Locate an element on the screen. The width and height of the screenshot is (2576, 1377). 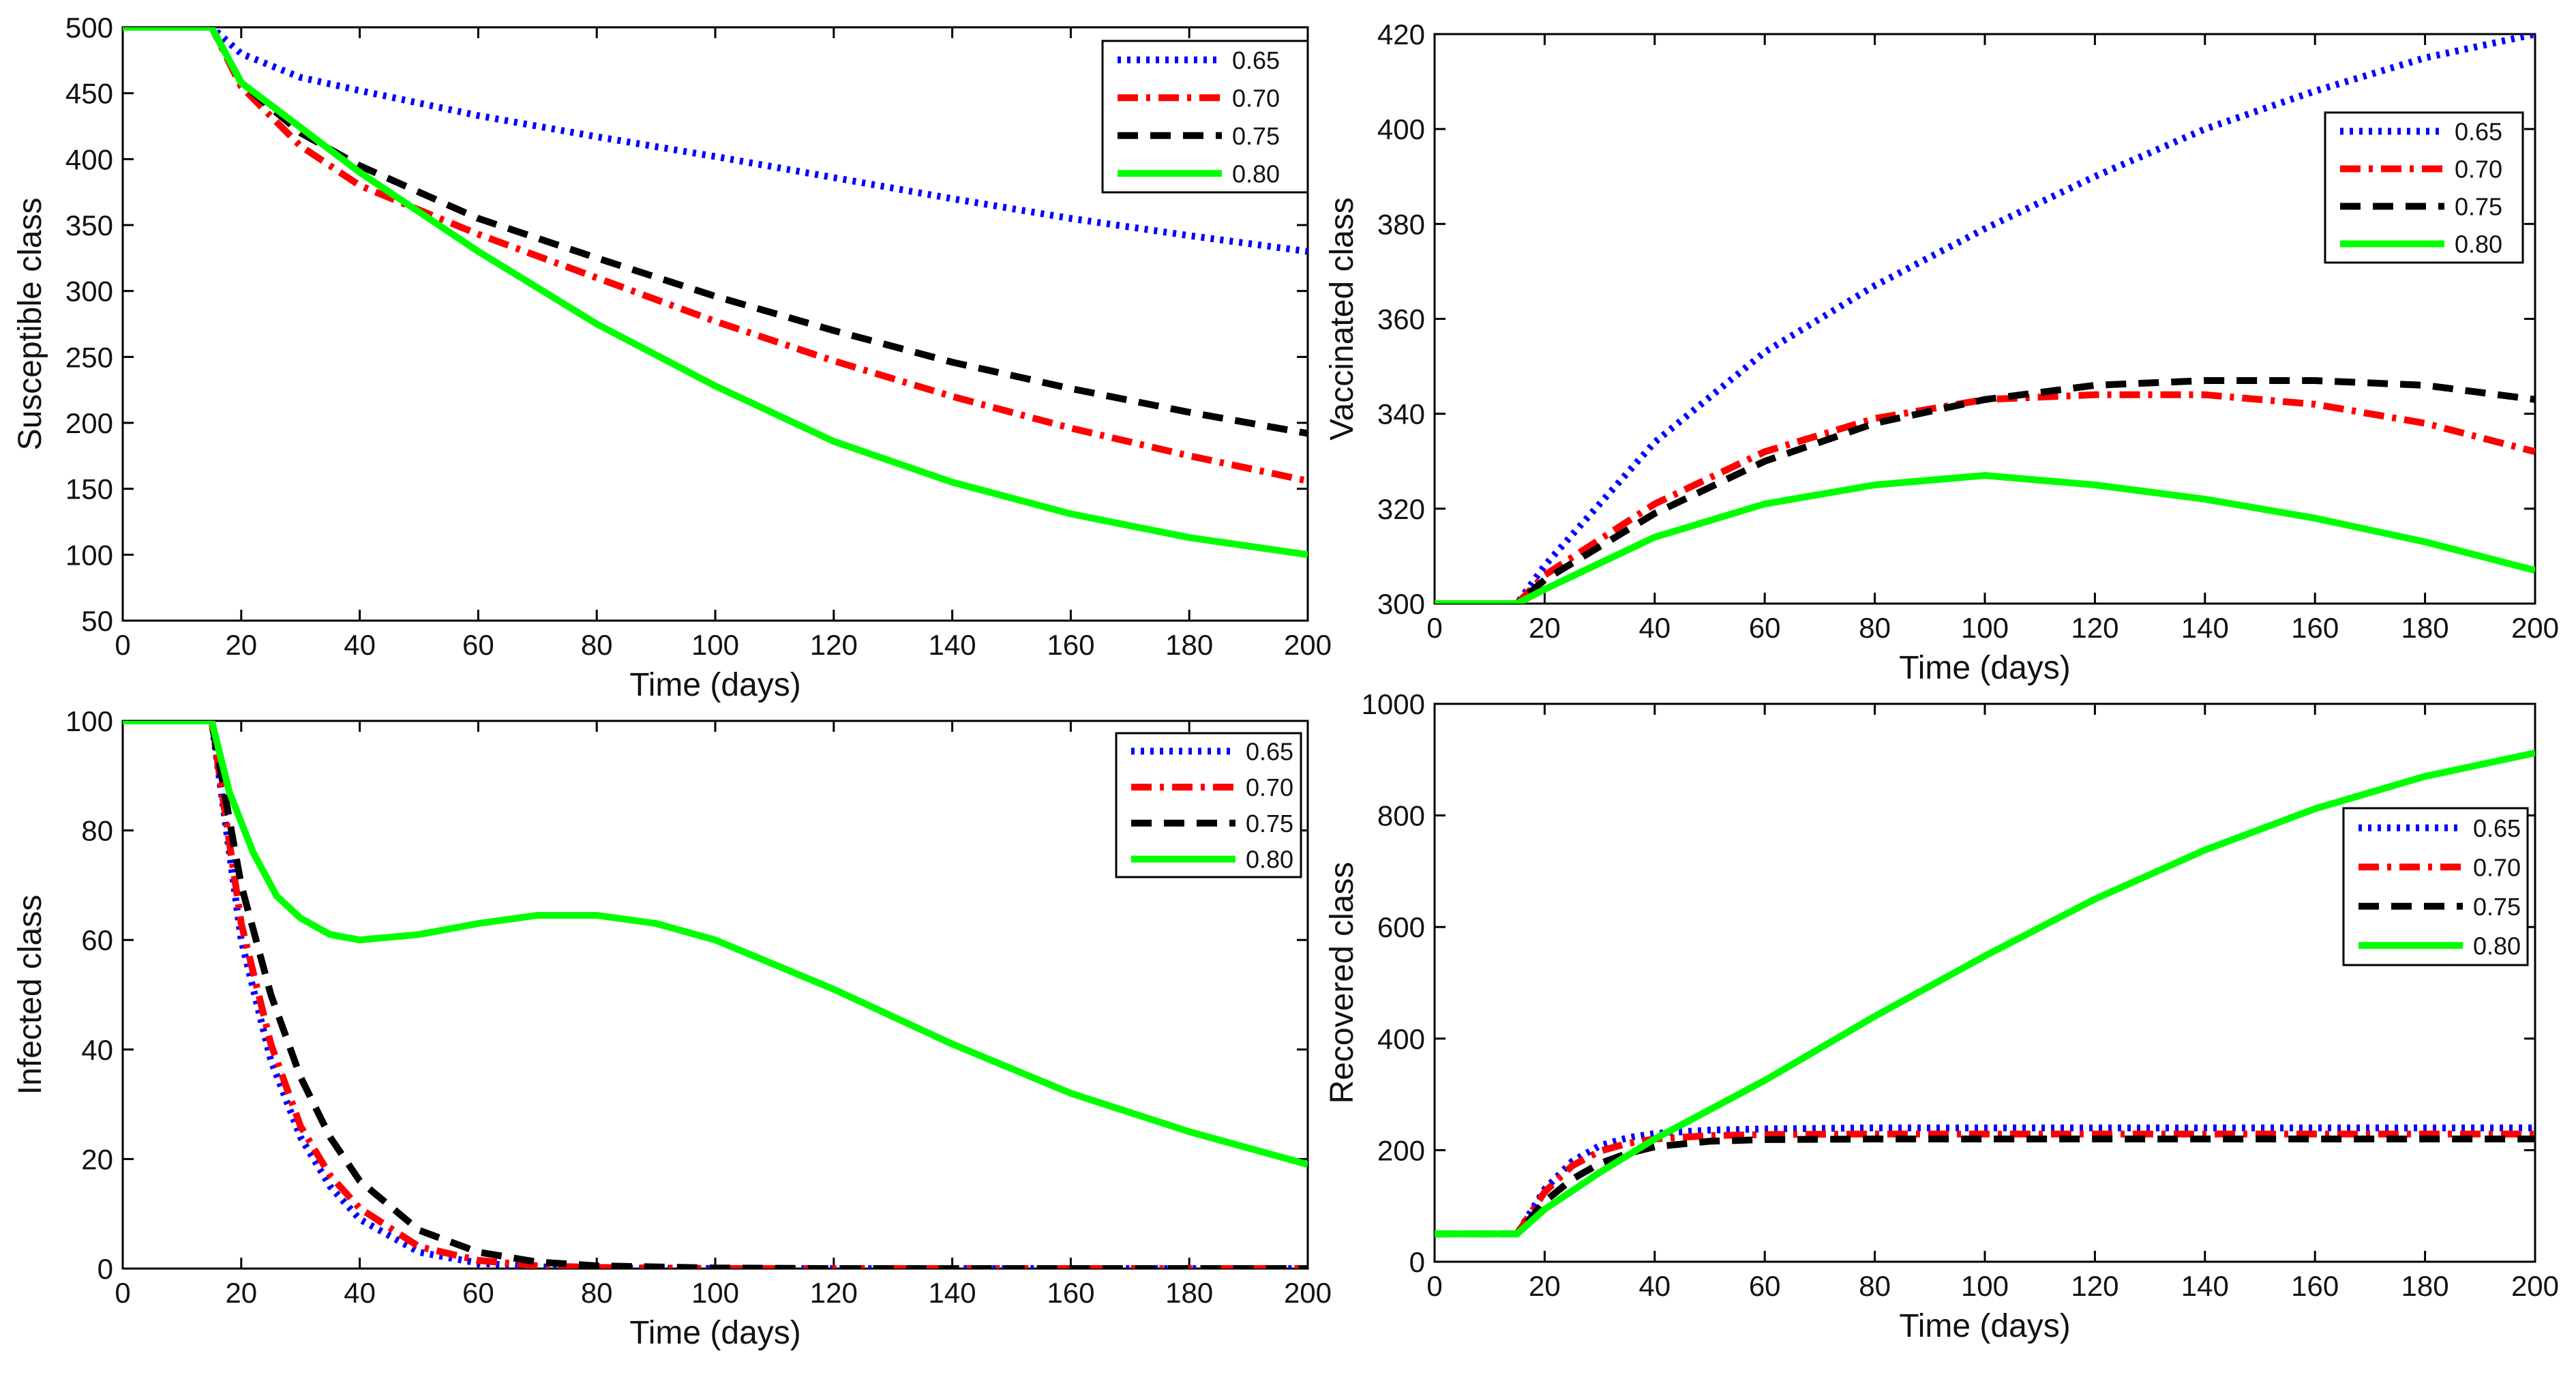
recovered-x-tick-label: 100 is located at coordinates (1985, 1286).